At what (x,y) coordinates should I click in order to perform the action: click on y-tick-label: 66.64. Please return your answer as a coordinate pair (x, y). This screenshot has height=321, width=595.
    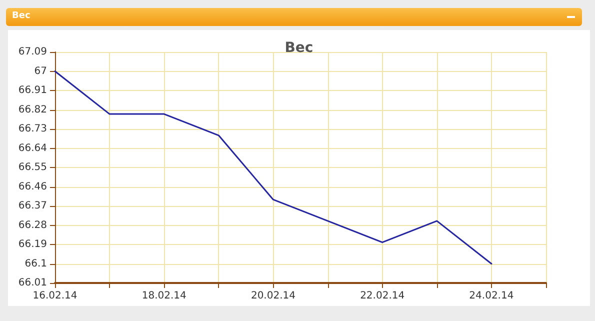
    Looking at the image, I should click on (32, 148).